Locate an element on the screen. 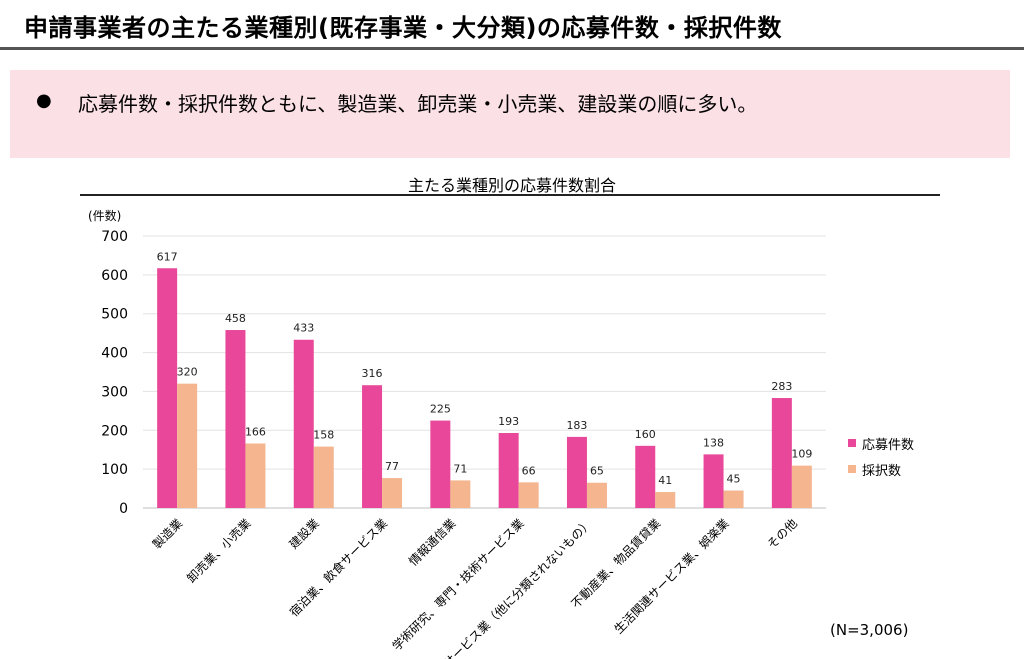 This screenshot has width=1024, height=659. x-tick-label: 製造業 is located at coordinates (167, 533).